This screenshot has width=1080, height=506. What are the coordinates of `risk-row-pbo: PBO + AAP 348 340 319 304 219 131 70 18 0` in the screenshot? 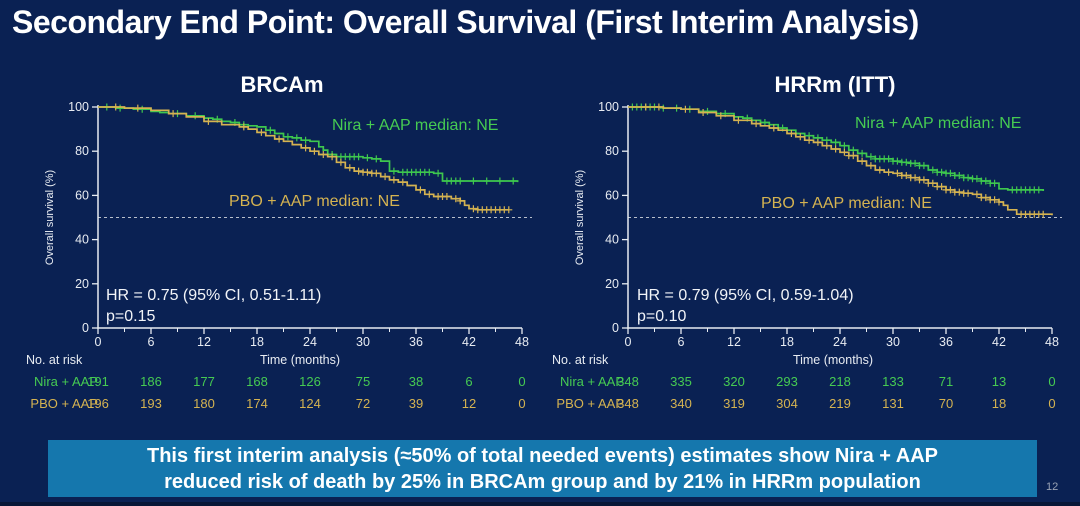 It's located at (540, 404).